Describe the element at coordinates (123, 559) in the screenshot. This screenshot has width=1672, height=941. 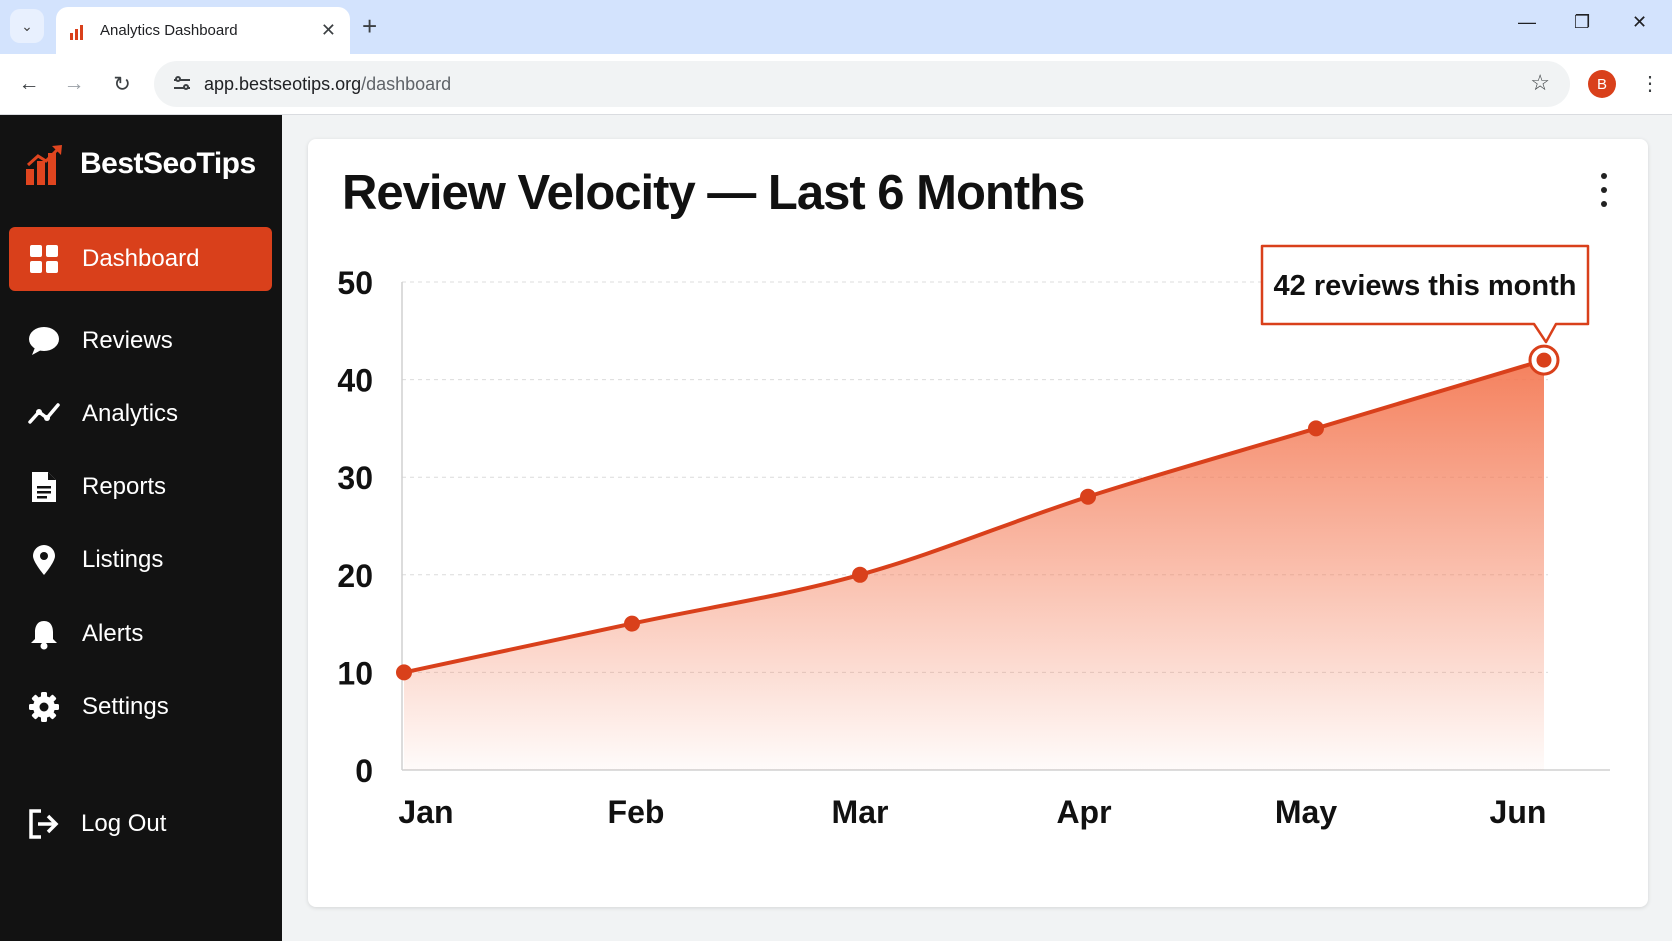
I see `sidebar-item-label: Listings` at that location.